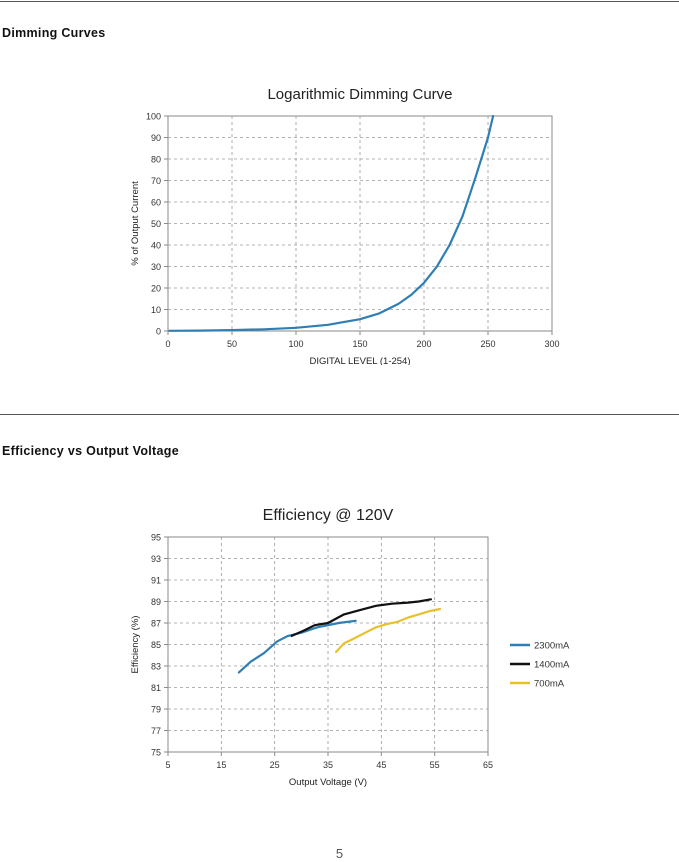  I want to click on y-tick-label: 91, so click(156, 581).